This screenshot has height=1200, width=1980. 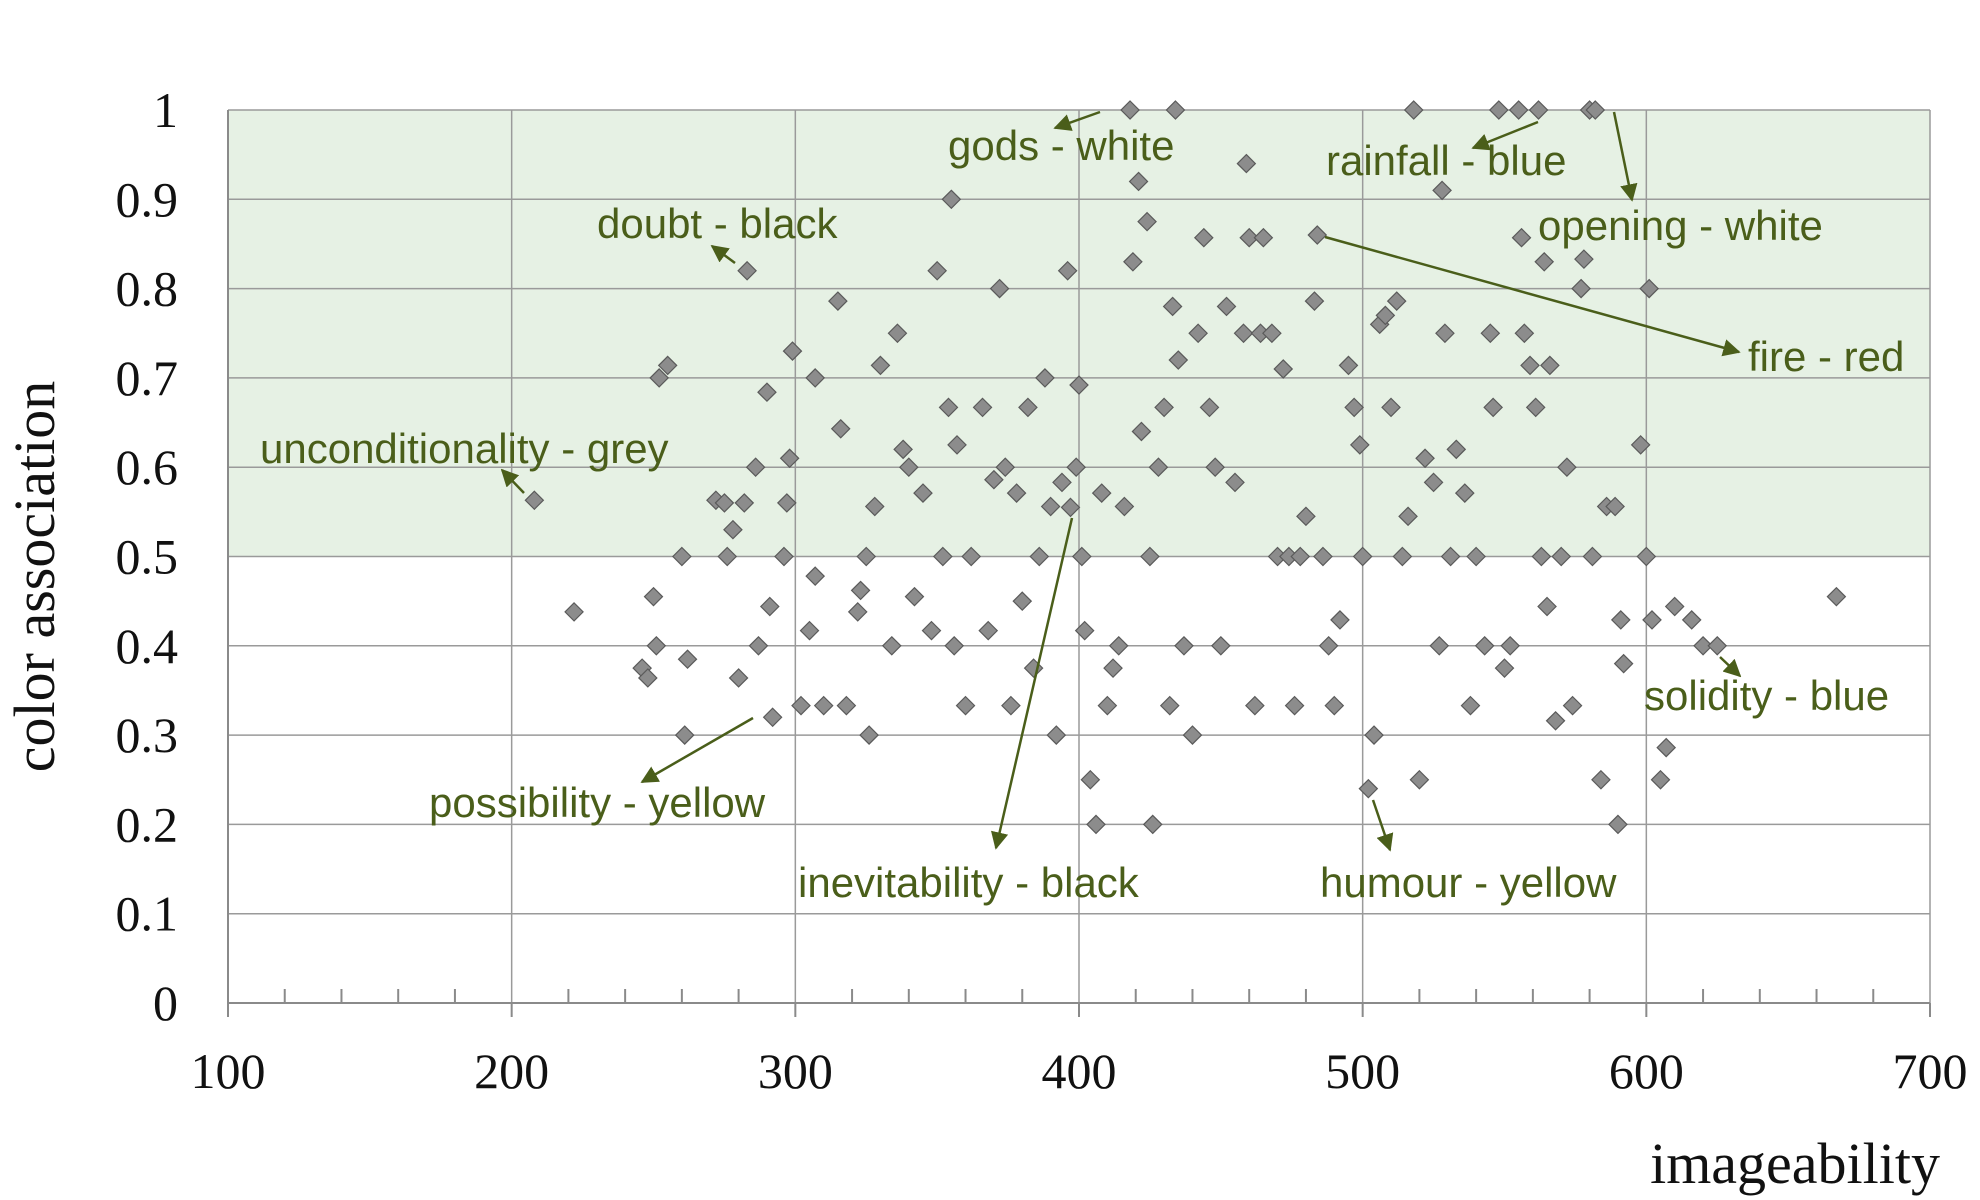 I want to click on x-tick-label: 400, so click(x=1079, y=1071).